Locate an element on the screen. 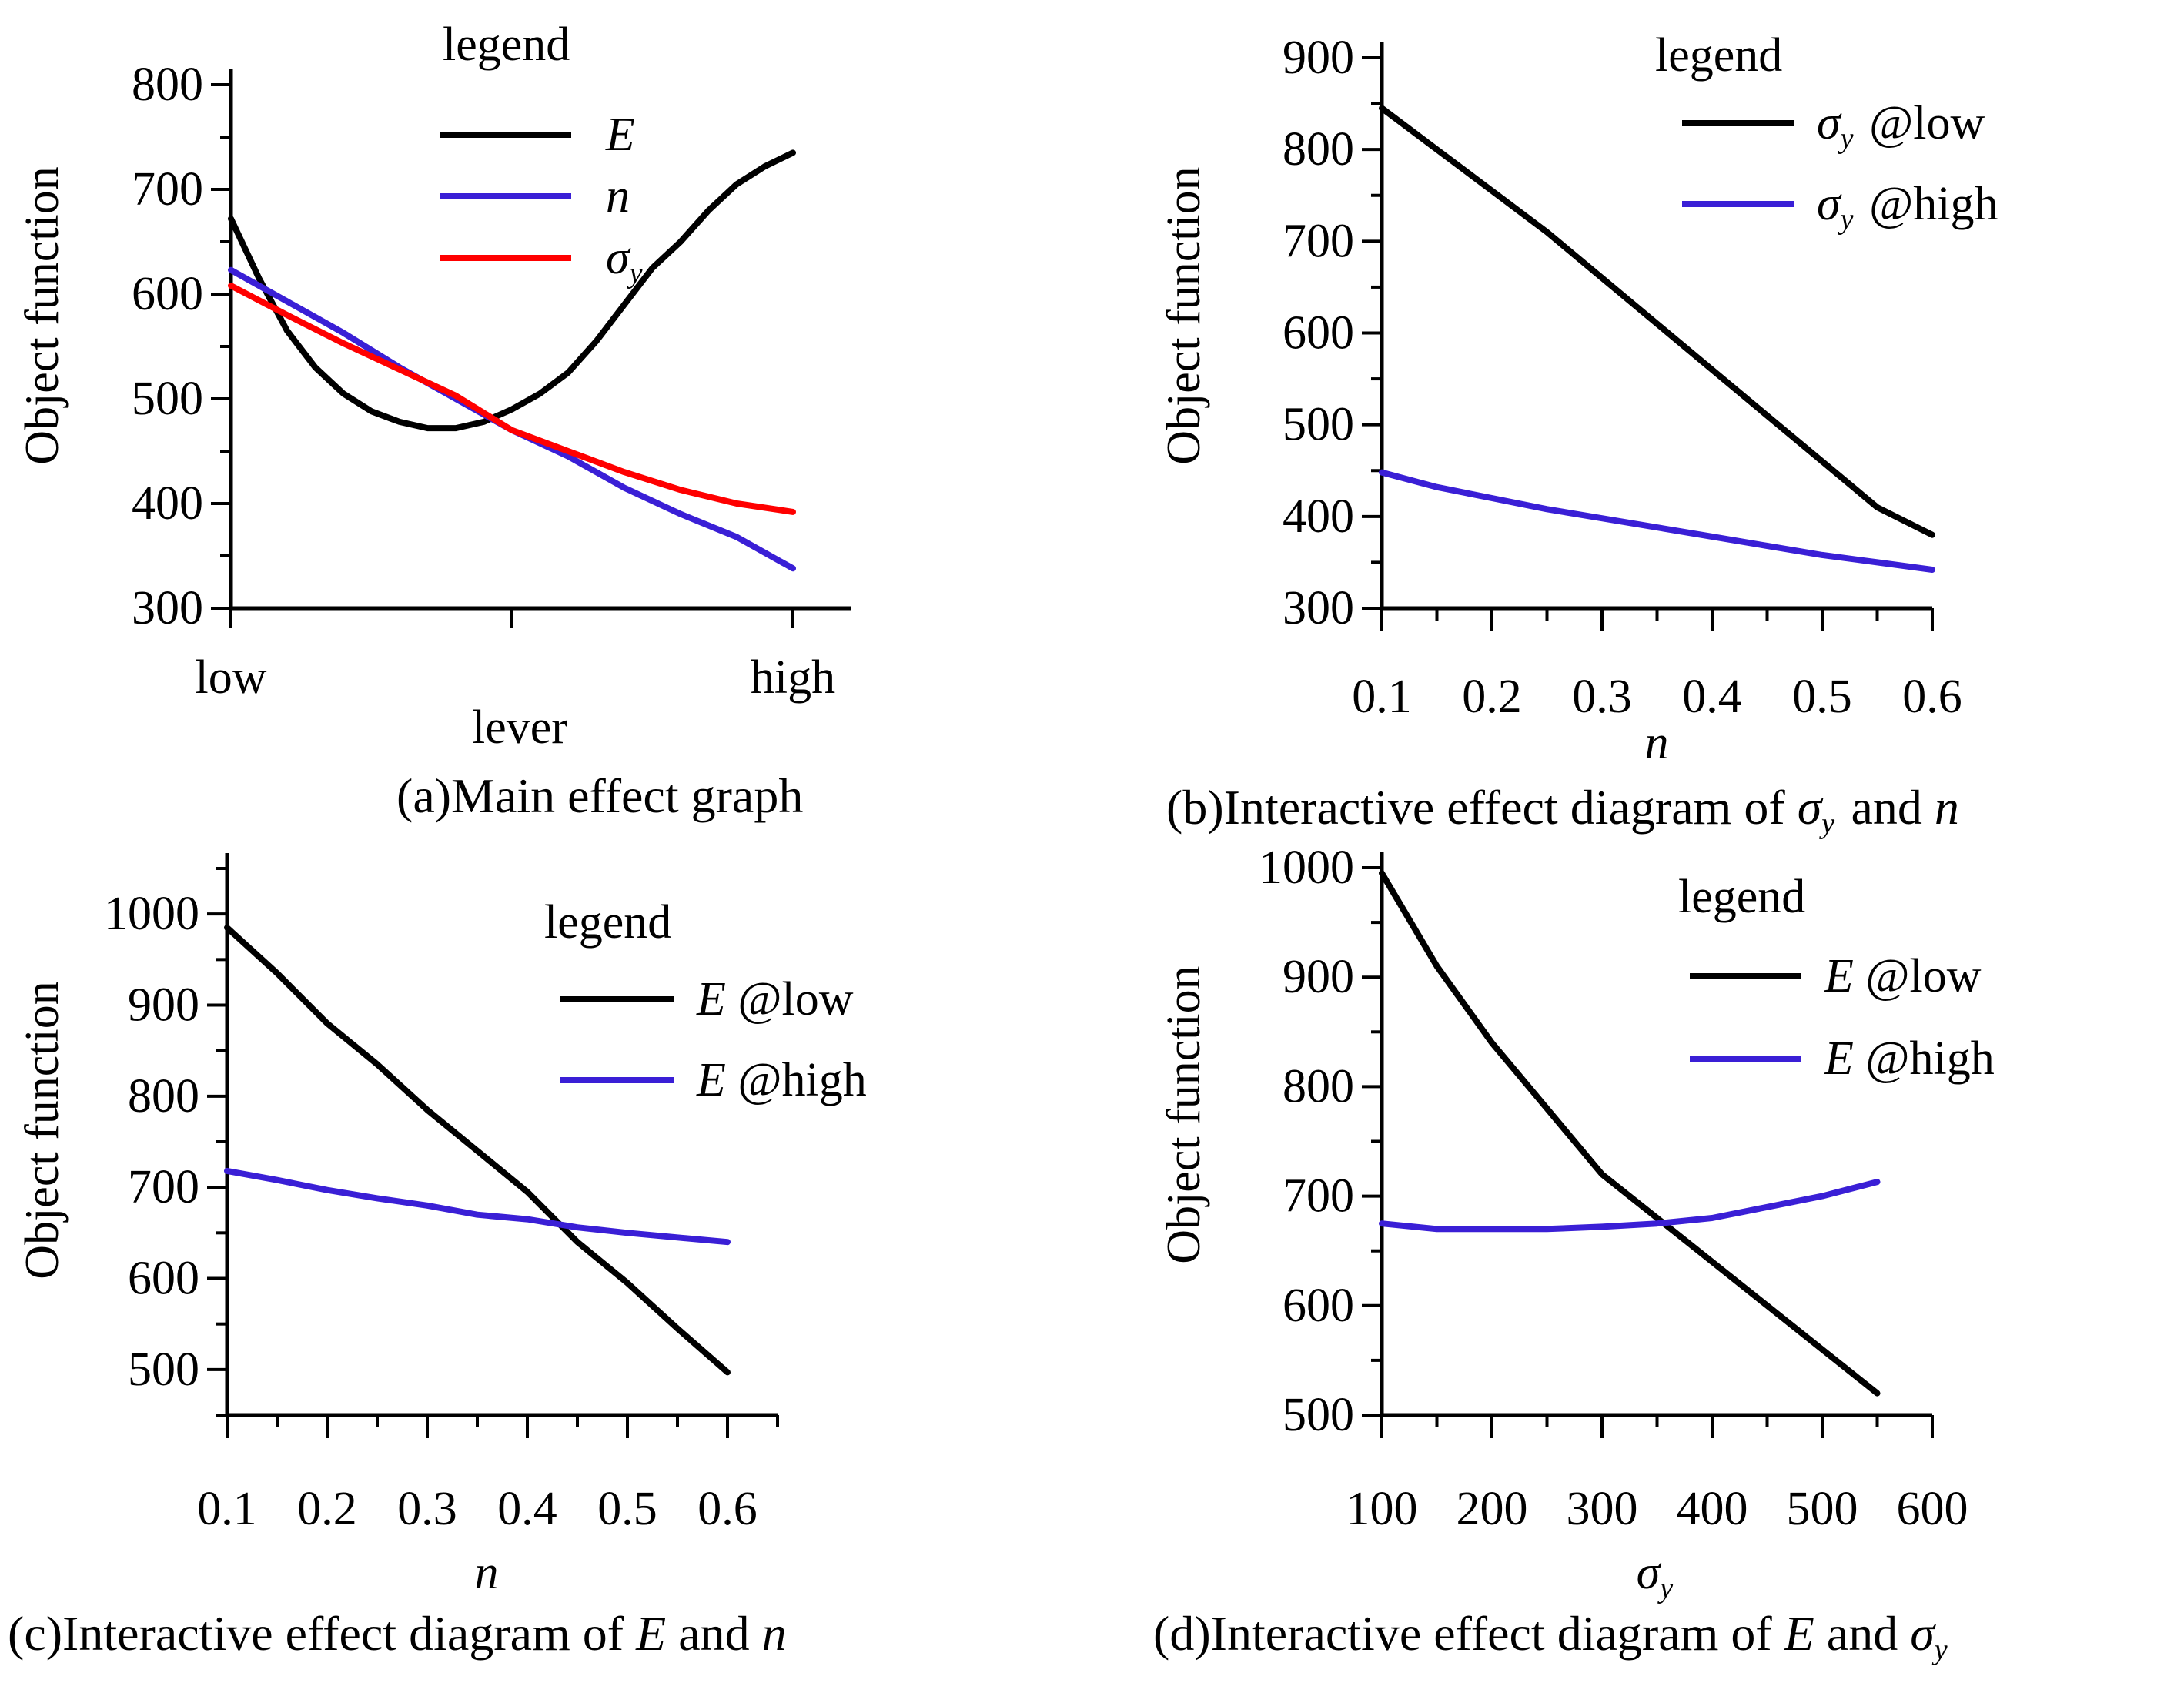  legend-label: σy @low is located at coordinates (1901, 126).